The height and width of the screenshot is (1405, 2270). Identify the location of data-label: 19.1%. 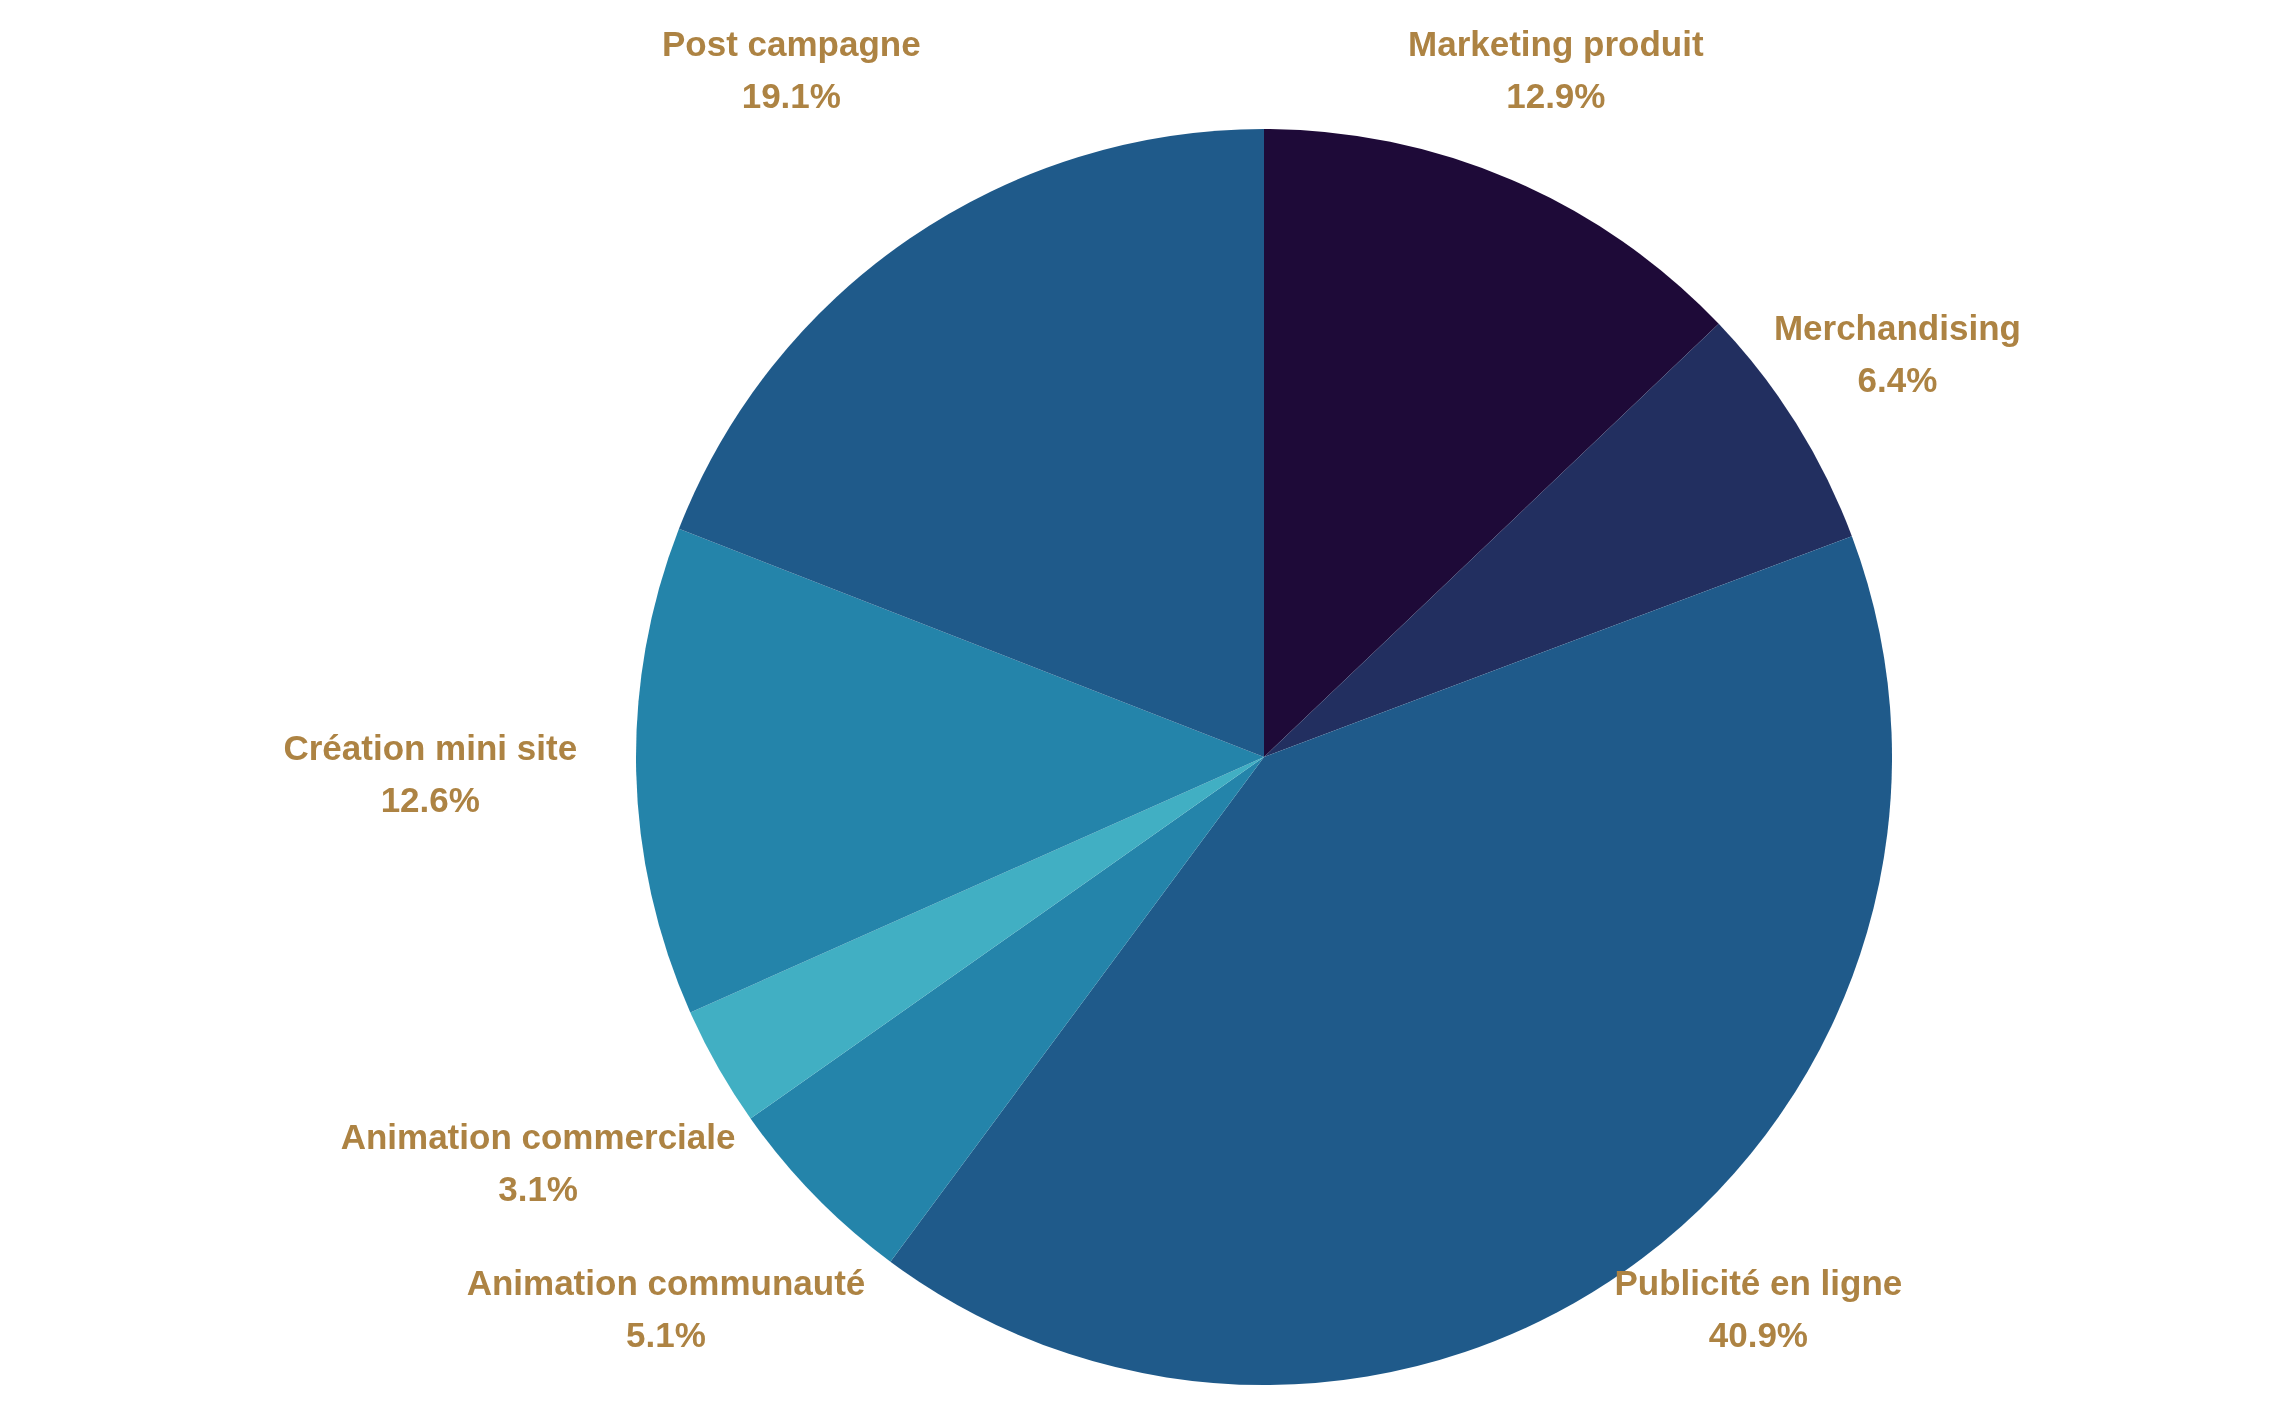
(791, 95).